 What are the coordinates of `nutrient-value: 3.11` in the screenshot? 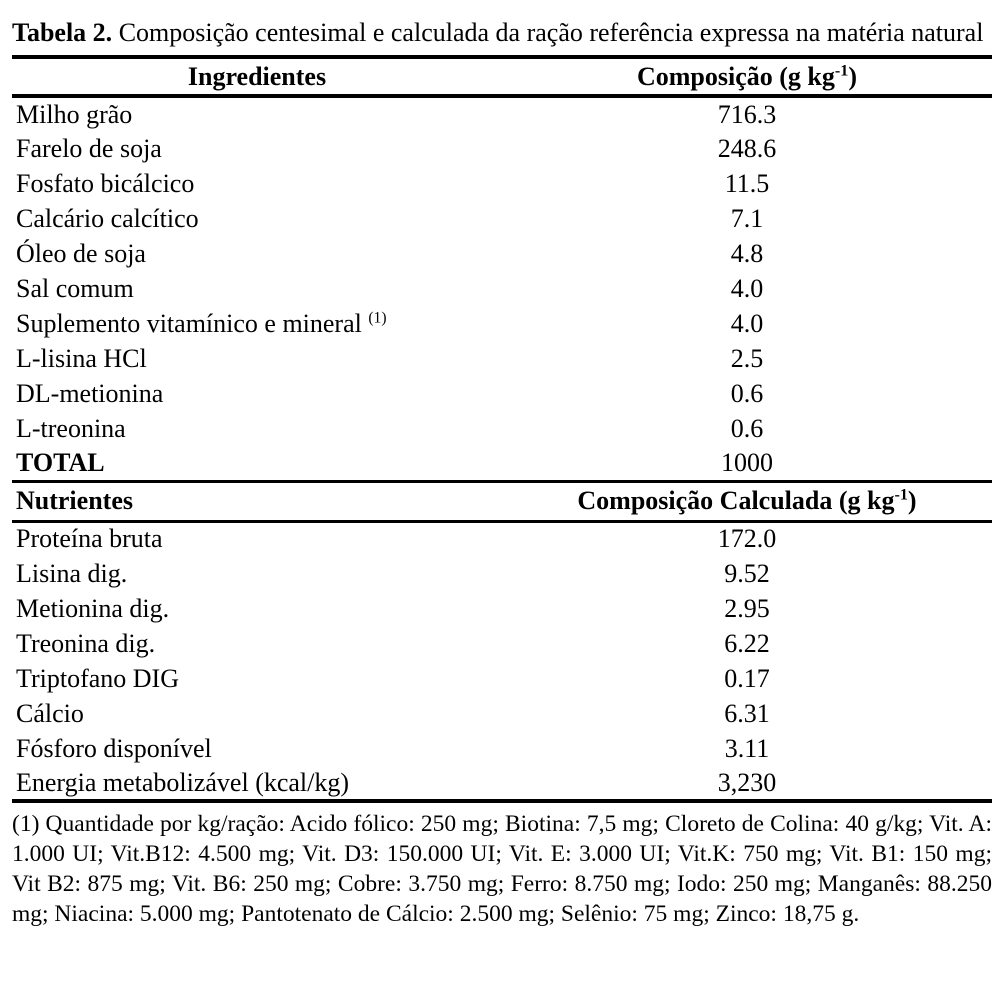 It's located at (747, 748).